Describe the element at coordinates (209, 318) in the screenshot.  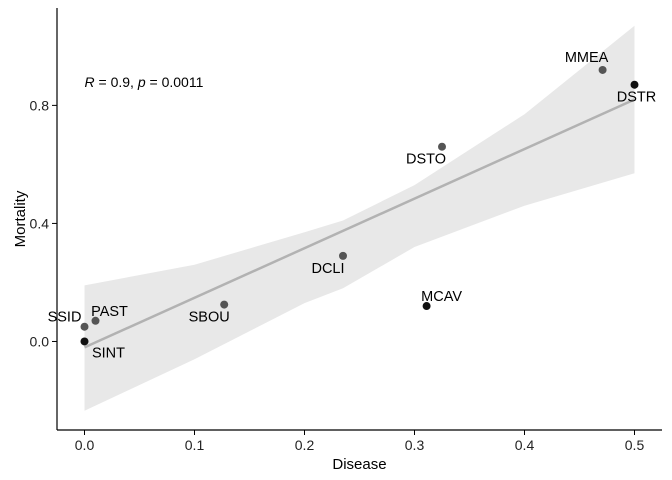
I see `data-point-label: SBOU` at that location.